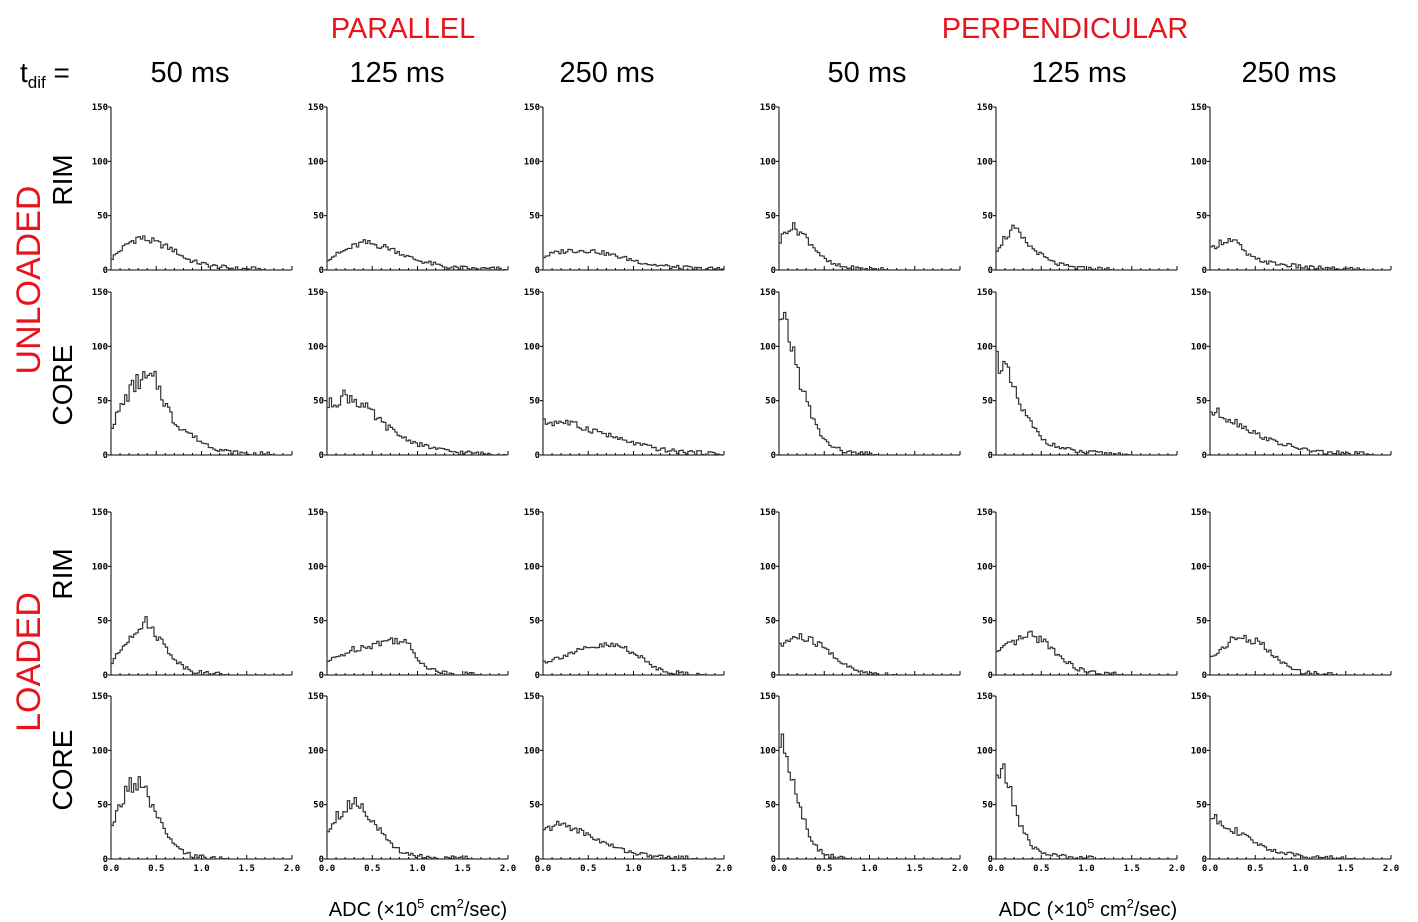  I want to click on x-tick-label-loaded-core-parallel-50-4: 2.0, so click(292, 869).